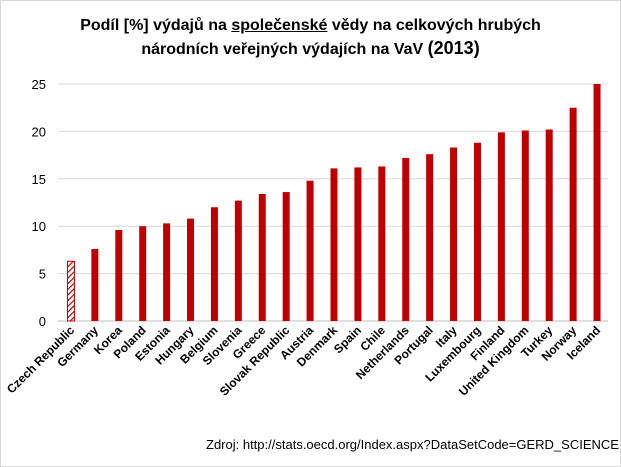 This screenshot has height=467, width=621. I want to click on y-tick-label: 0, so click(42, 321).